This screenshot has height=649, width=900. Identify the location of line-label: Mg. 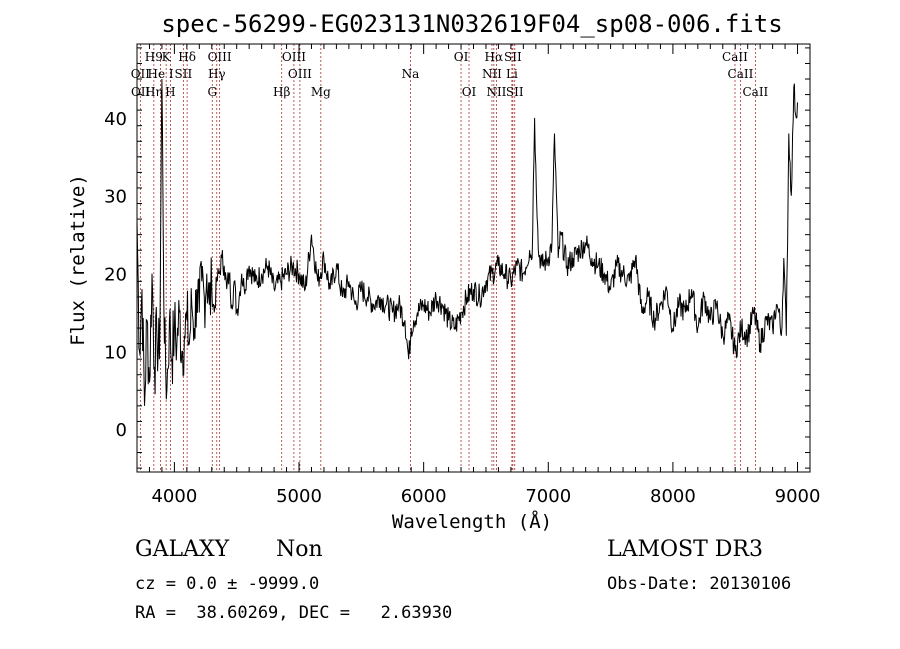
(321, 92).